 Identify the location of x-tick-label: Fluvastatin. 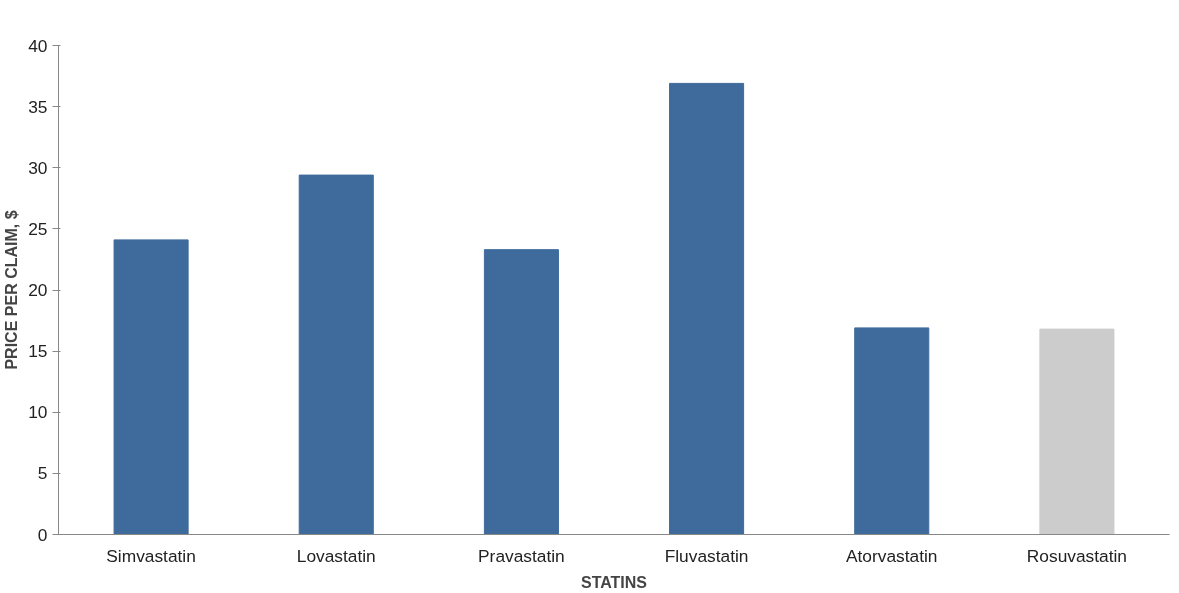
(706, 555).